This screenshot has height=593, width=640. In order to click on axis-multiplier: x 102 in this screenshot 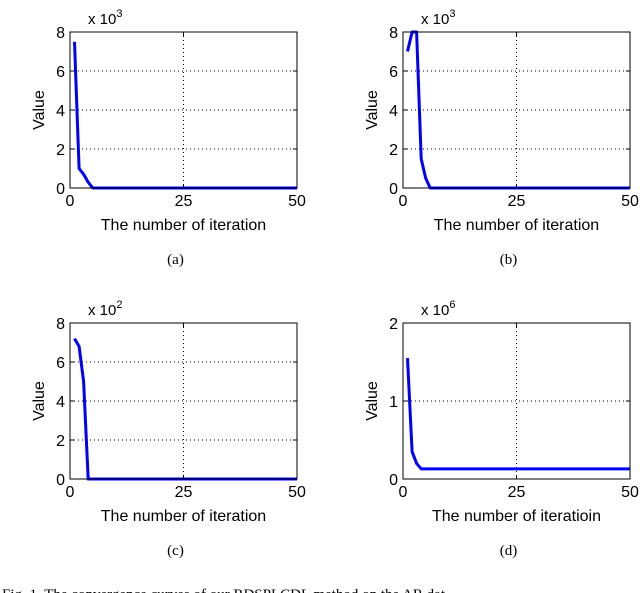, I will do `click(105, 309)`.